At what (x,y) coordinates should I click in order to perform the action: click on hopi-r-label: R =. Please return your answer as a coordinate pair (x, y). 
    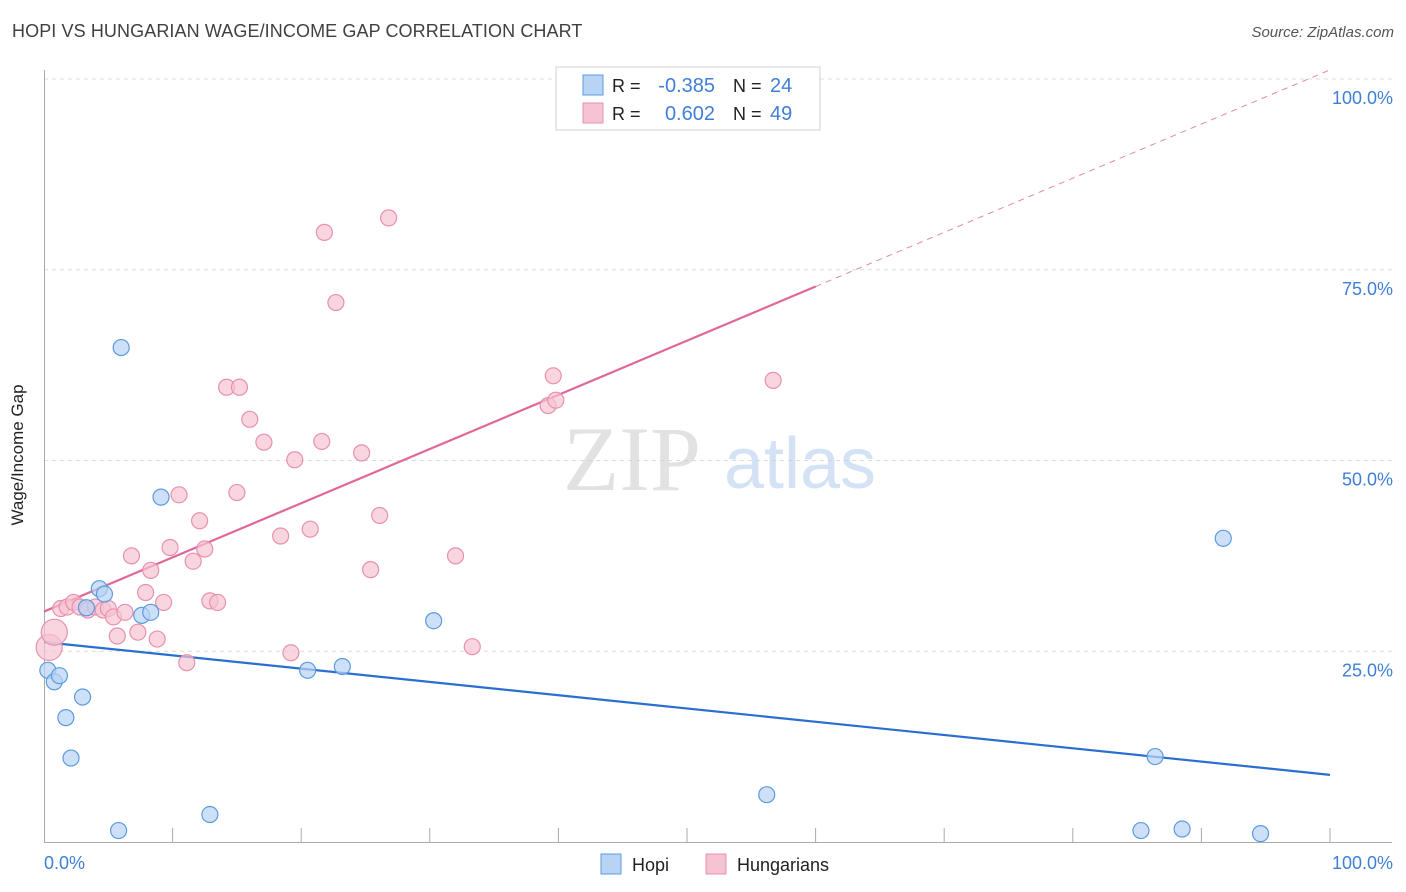
    Looking at the image, I should click on (626, 86).